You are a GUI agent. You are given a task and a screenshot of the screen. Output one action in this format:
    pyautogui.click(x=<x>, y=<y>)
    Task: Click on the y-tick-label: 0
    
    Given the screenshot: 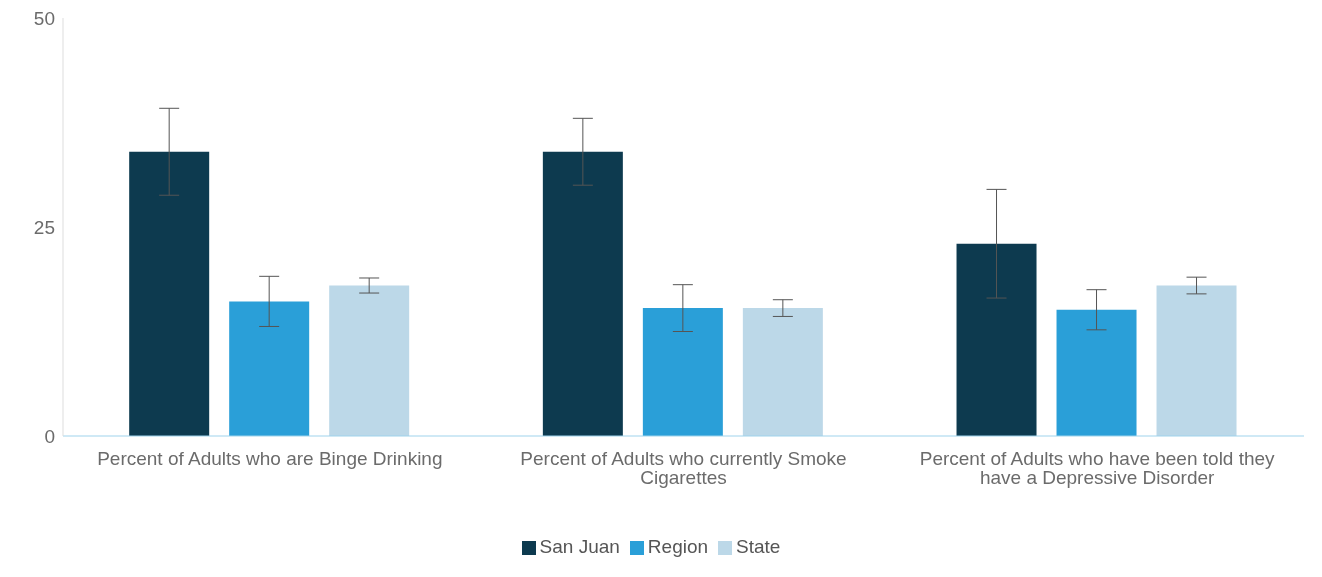 What is the action you would take?
    pyautogui.click(x=49, y=436)
    